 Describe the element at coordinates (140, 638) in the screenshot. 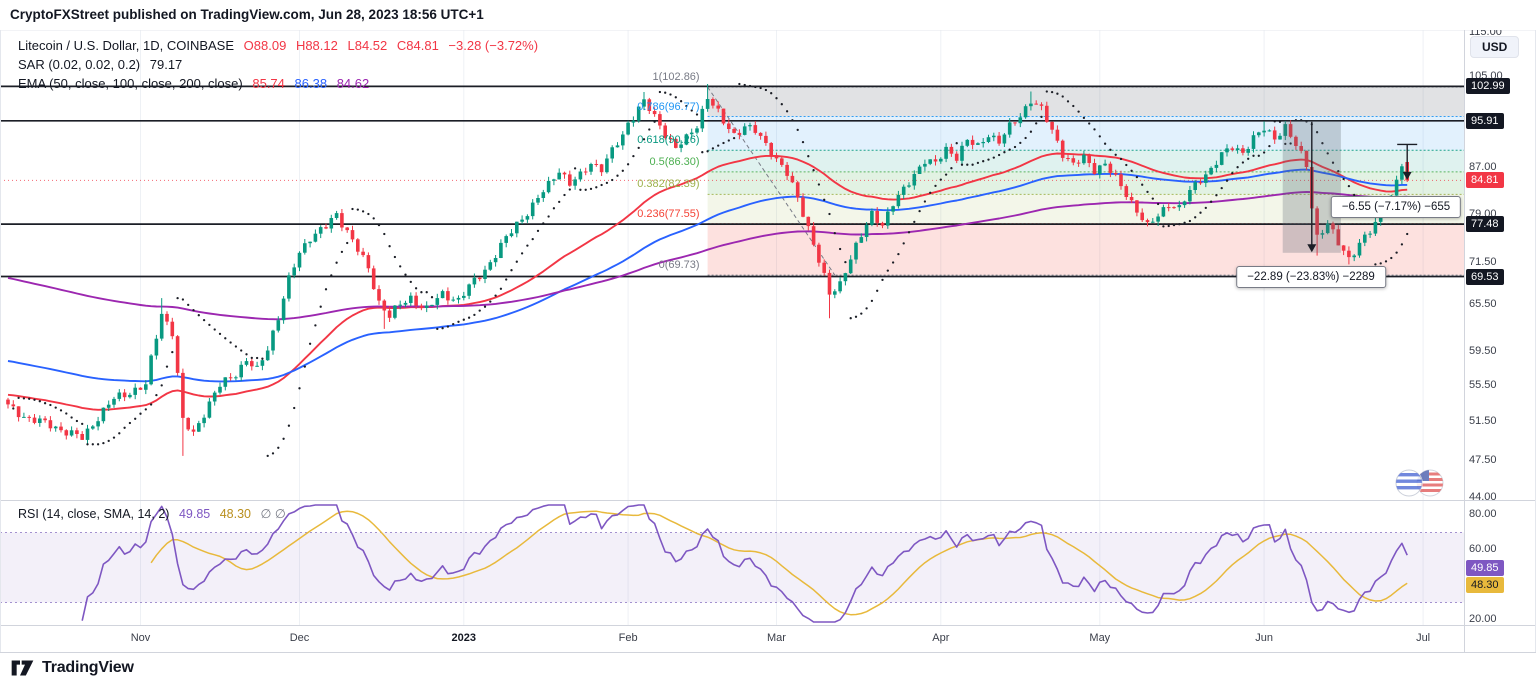

I see `time-axis-label: Nov` at that location.